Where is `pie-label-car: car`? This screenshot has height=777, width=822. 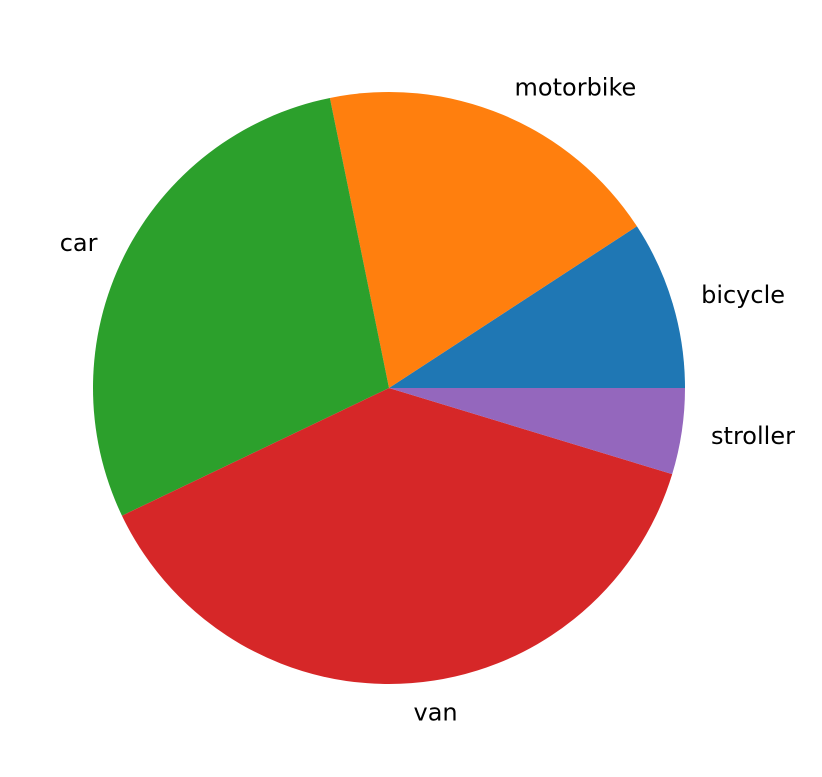 pie-label-car: car is located at coordinates (79, 243).